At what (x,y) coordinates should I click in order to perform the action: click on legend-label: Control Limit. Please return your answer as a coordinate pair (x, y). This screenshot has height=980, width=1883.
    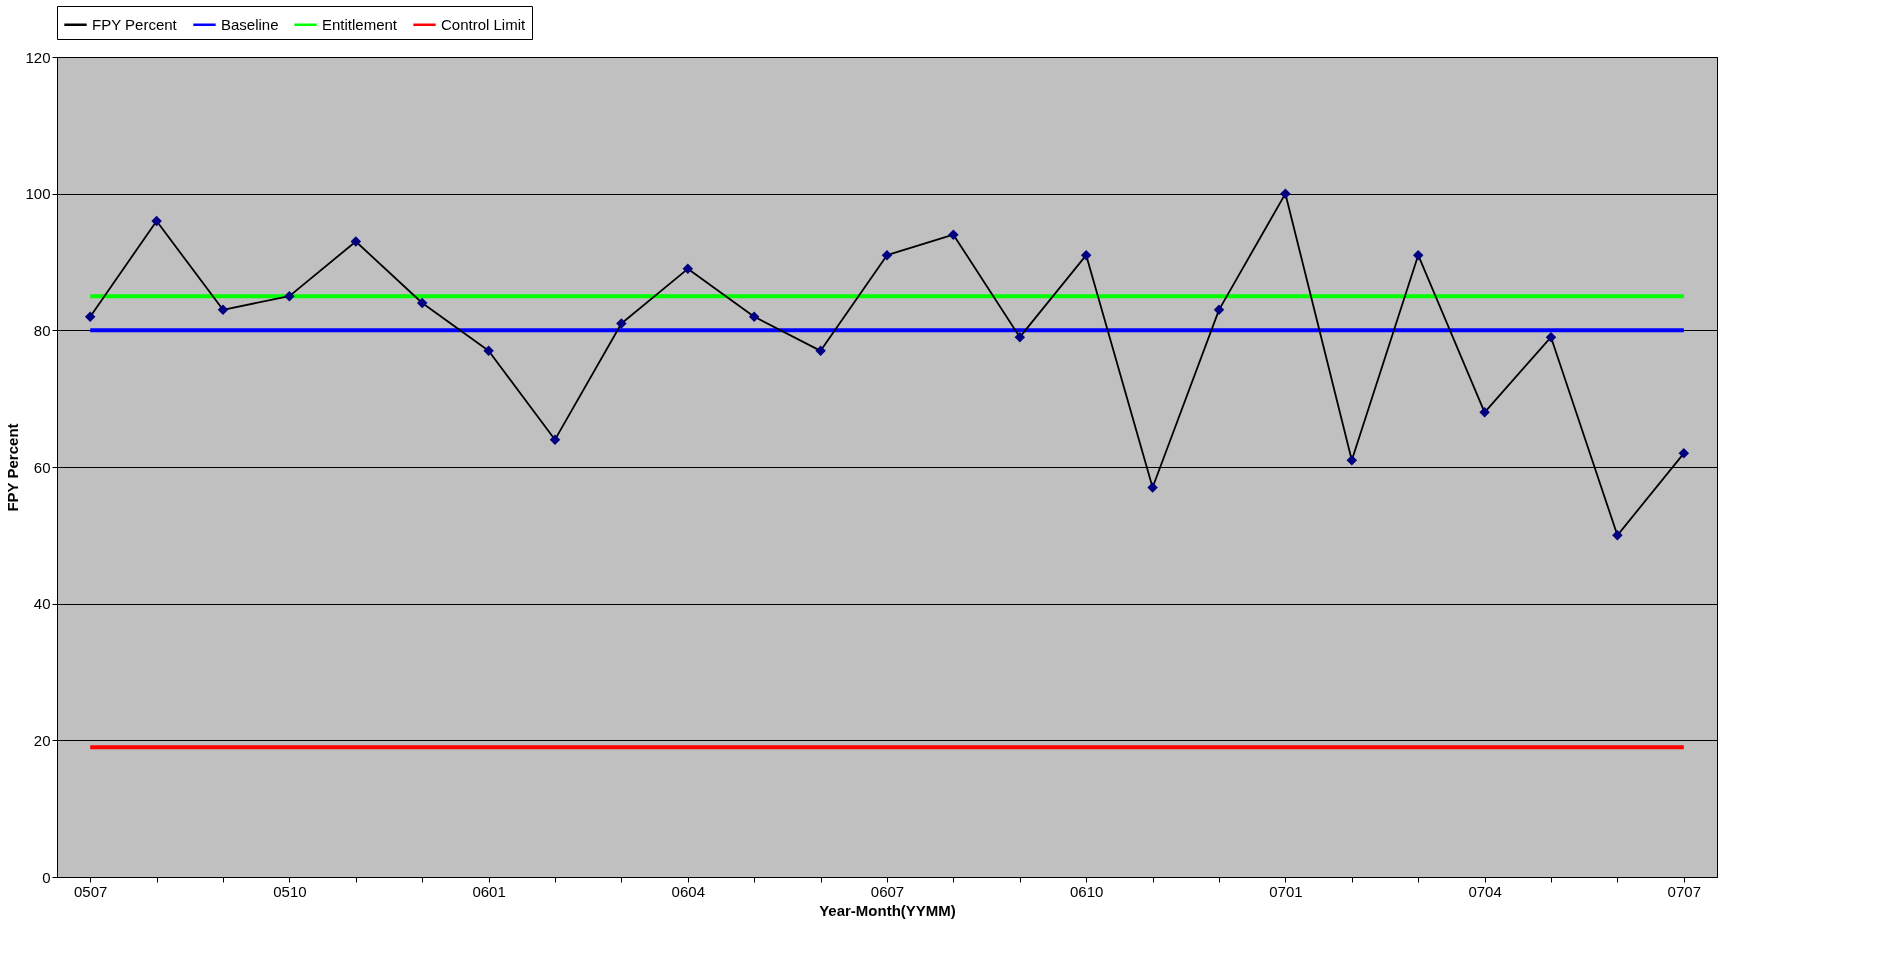
    Looking at the image, I should click on (484, 24).